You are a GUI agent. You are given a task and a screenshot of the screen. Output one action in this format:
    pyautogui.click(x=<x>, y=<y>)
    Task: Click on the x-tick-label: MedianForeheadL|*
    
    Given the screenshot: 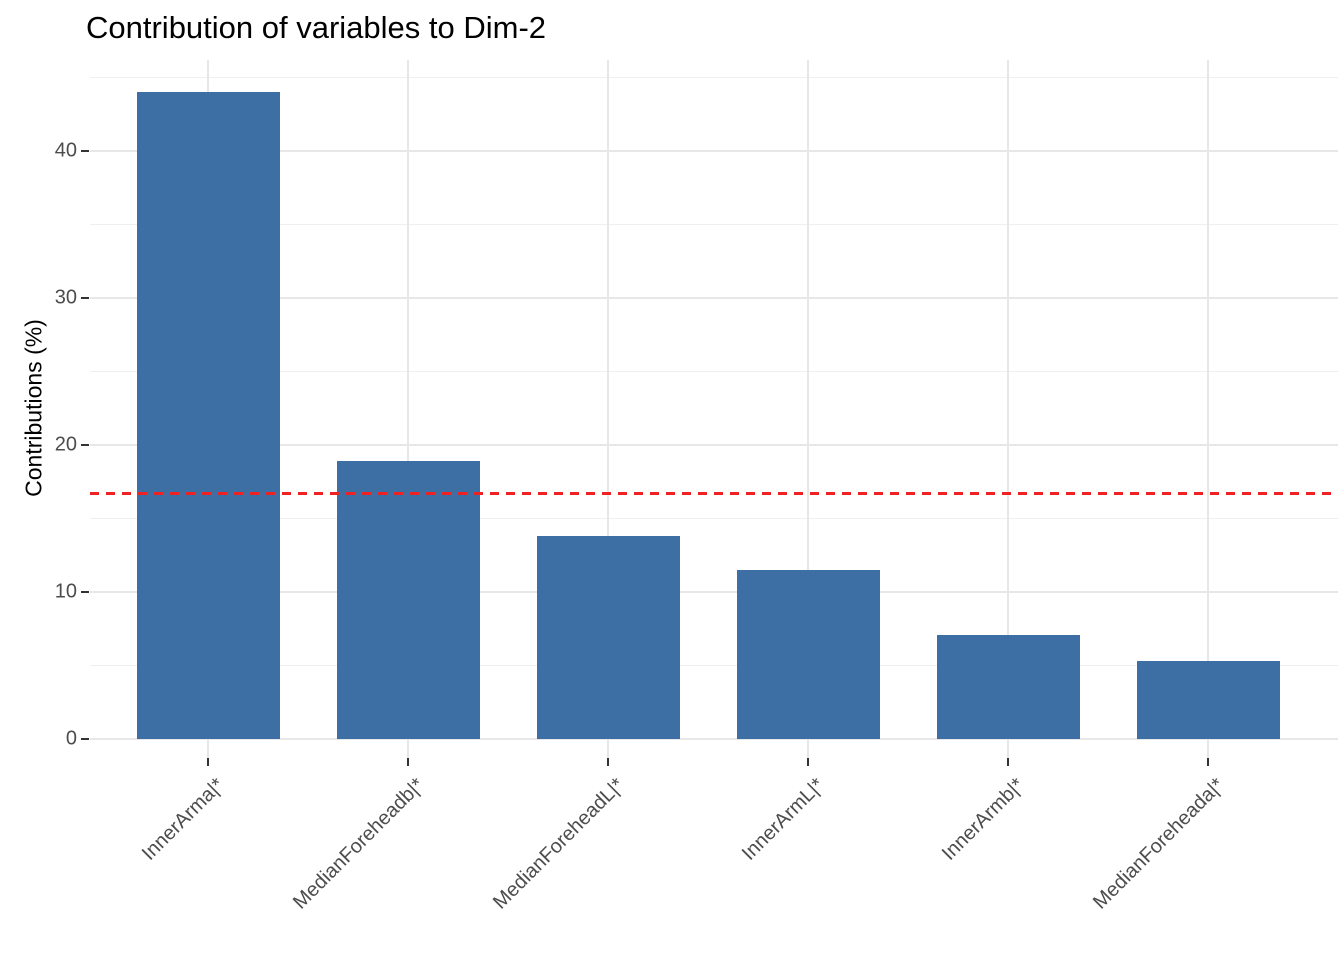 What is the action you would take?
    pyautogui.click(x=559, y=844)
    